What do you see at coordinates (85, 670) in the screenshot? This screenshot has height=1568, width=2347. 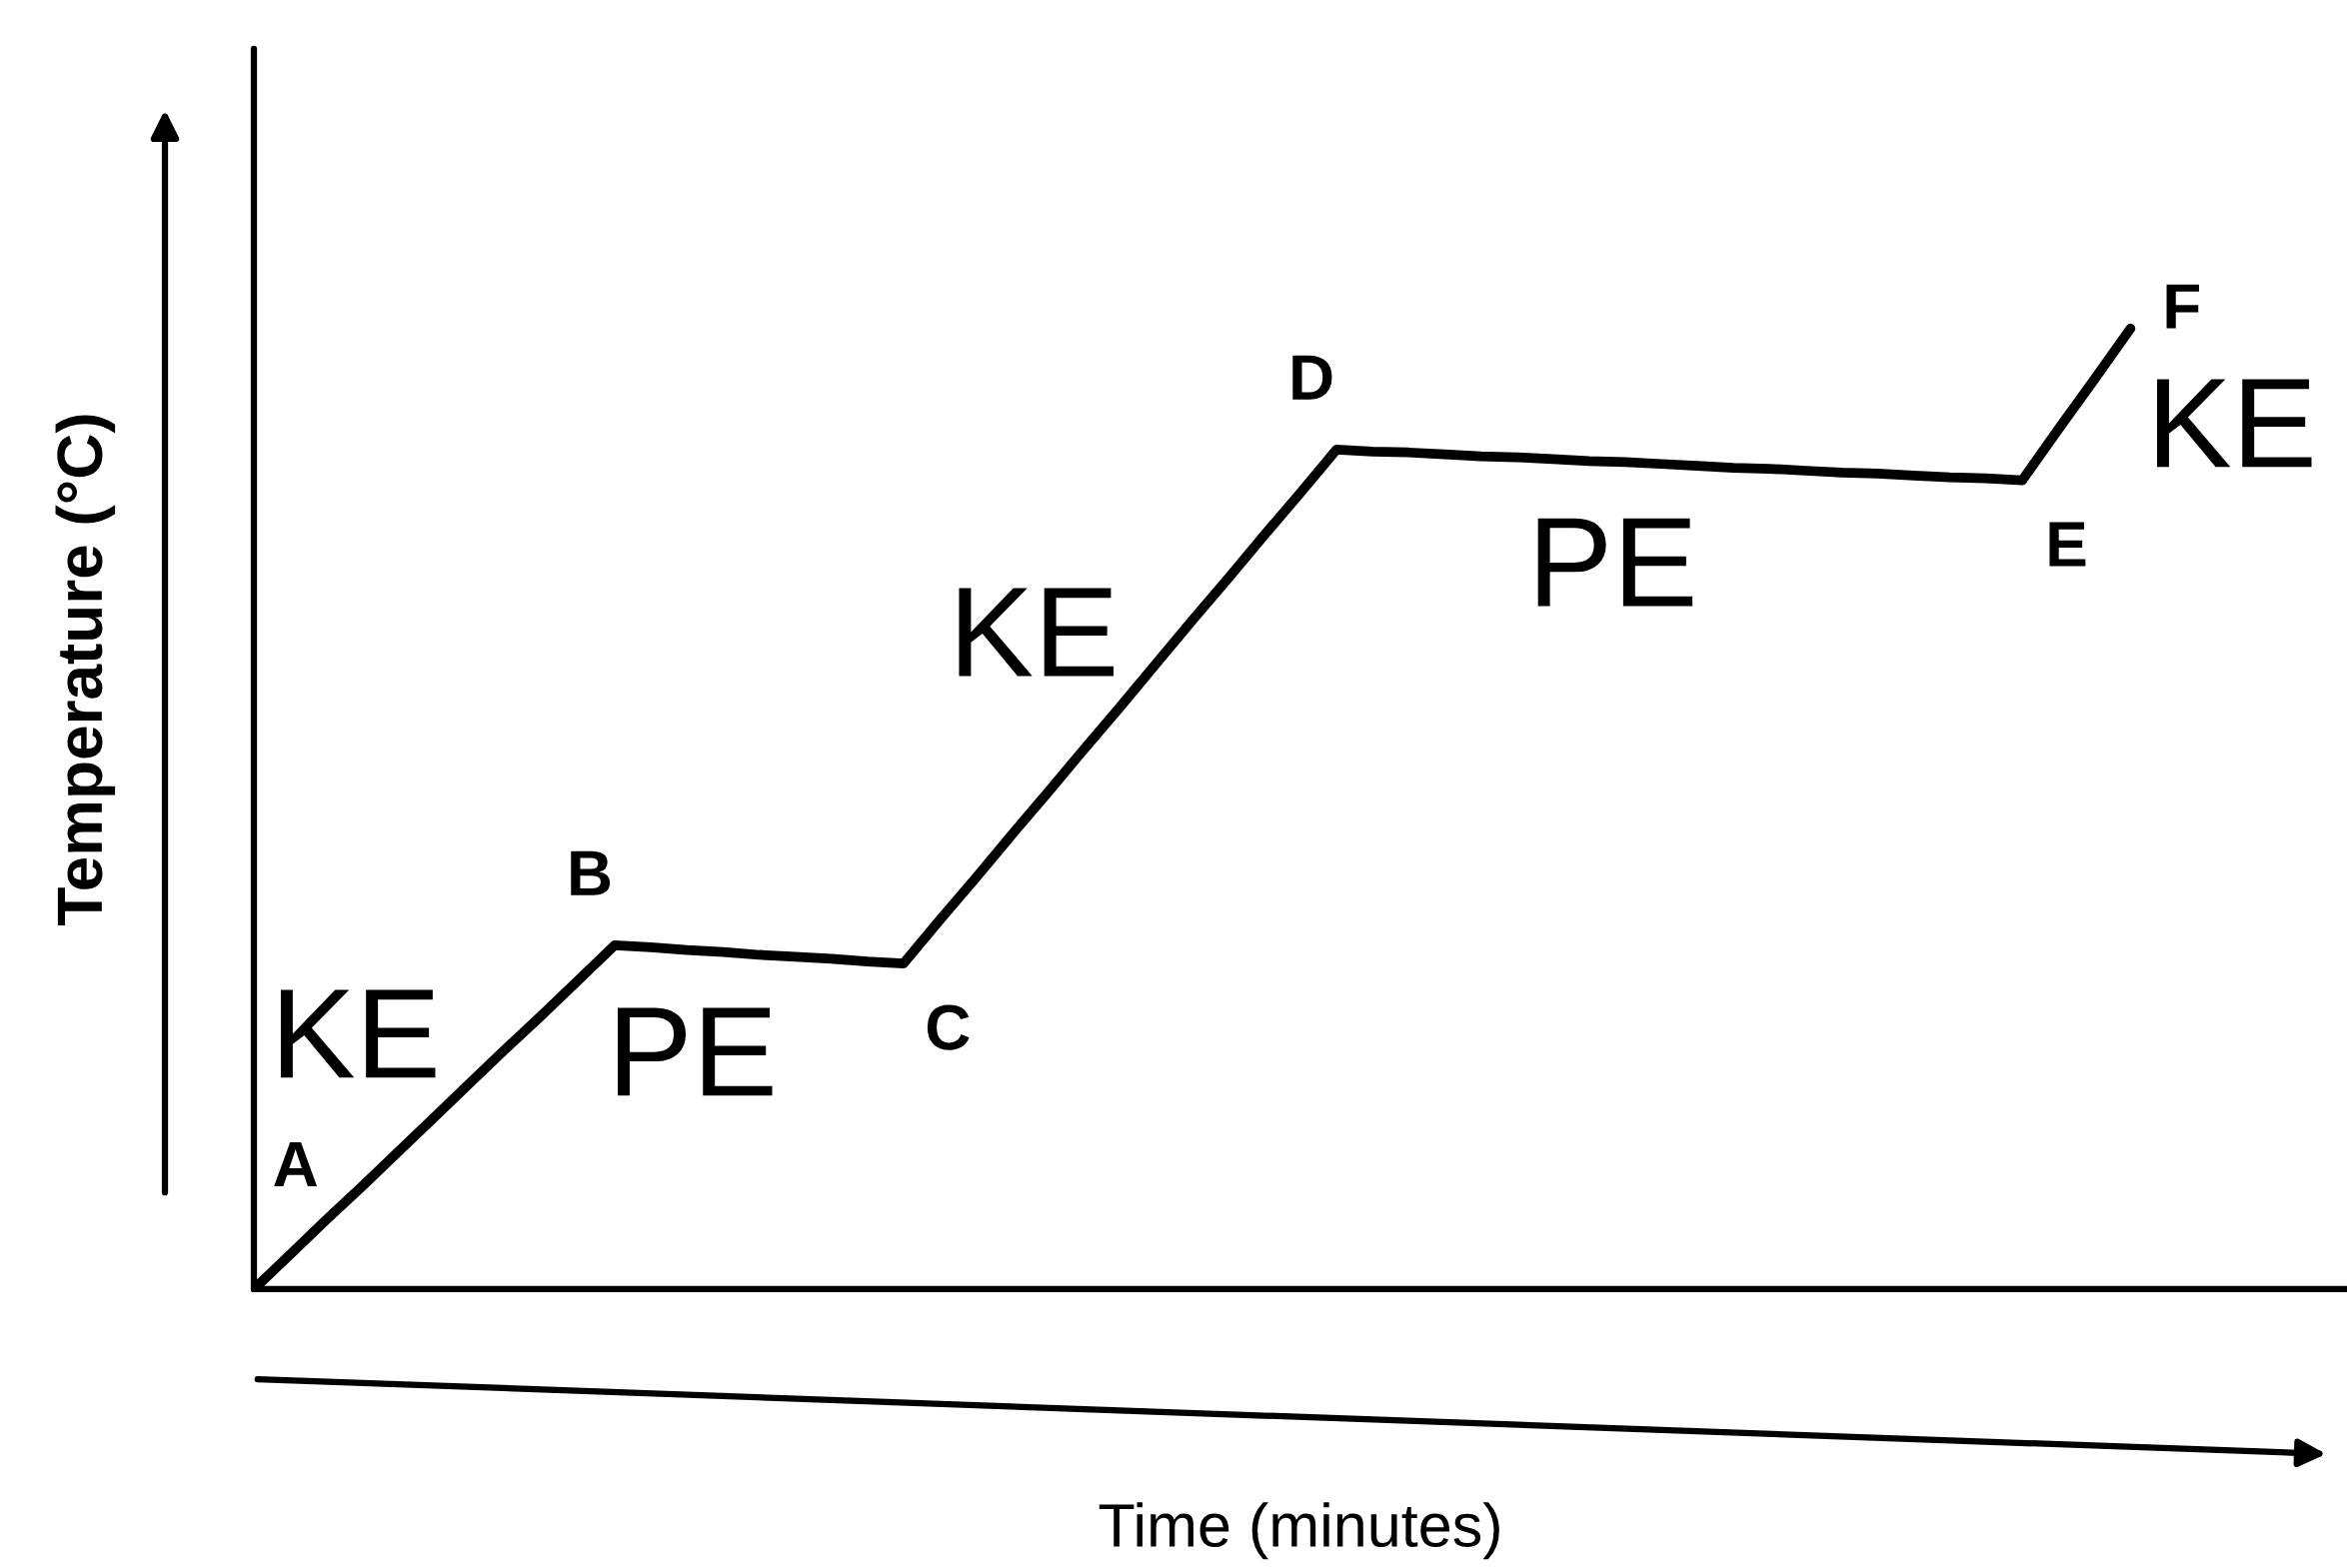 I see `y-axis-title: Temperature (°C)` at bounding box center [85, 670].